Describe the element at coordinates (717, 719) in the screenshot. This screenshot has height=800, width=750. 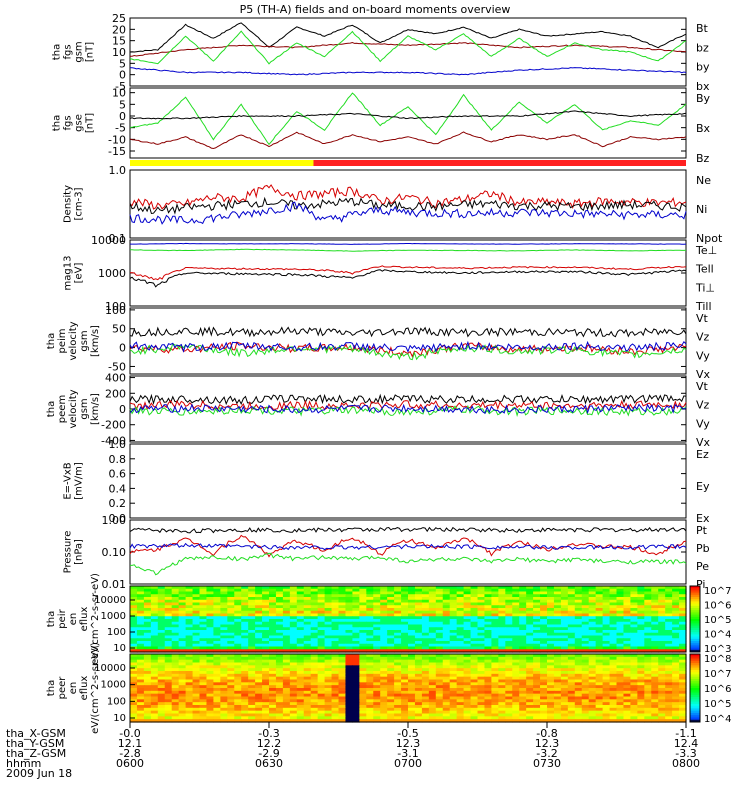
I see `colorbar-label: 10^4` at that location.